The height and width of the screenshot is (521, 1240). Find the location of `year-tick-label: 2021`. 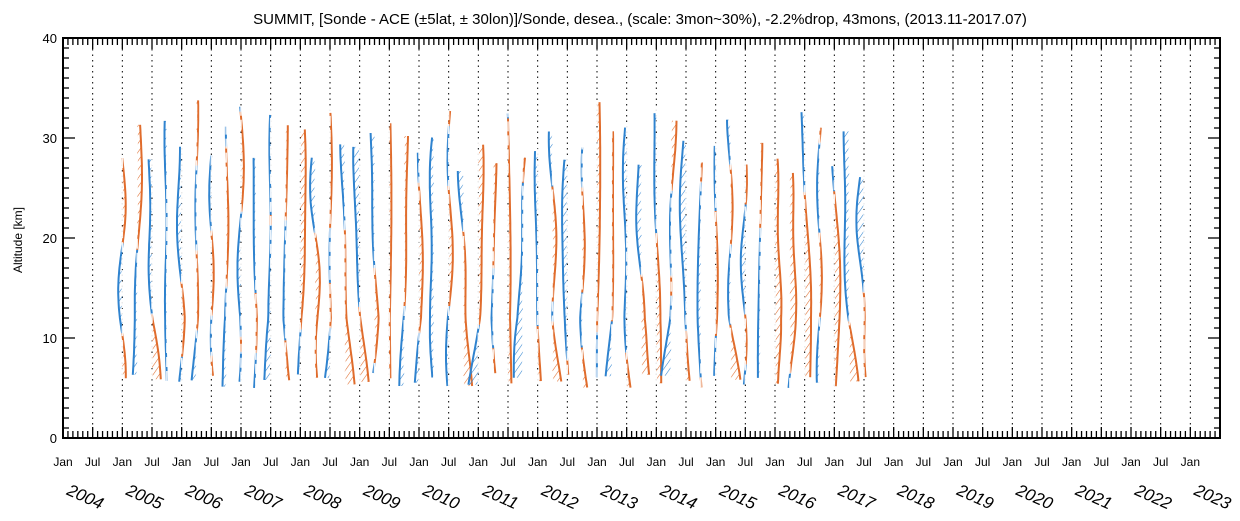

year-tick-label: 2021 is located at coordinates (1093, 496).